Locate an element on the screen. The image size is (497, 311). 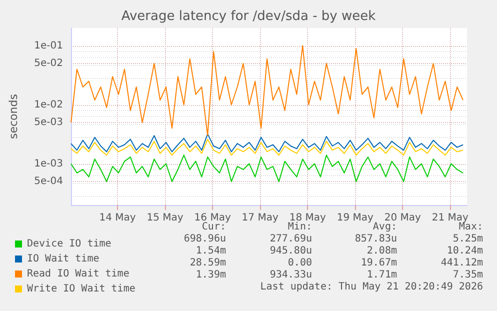
legend-label: Device IO time is located at coordinates (69, 244).